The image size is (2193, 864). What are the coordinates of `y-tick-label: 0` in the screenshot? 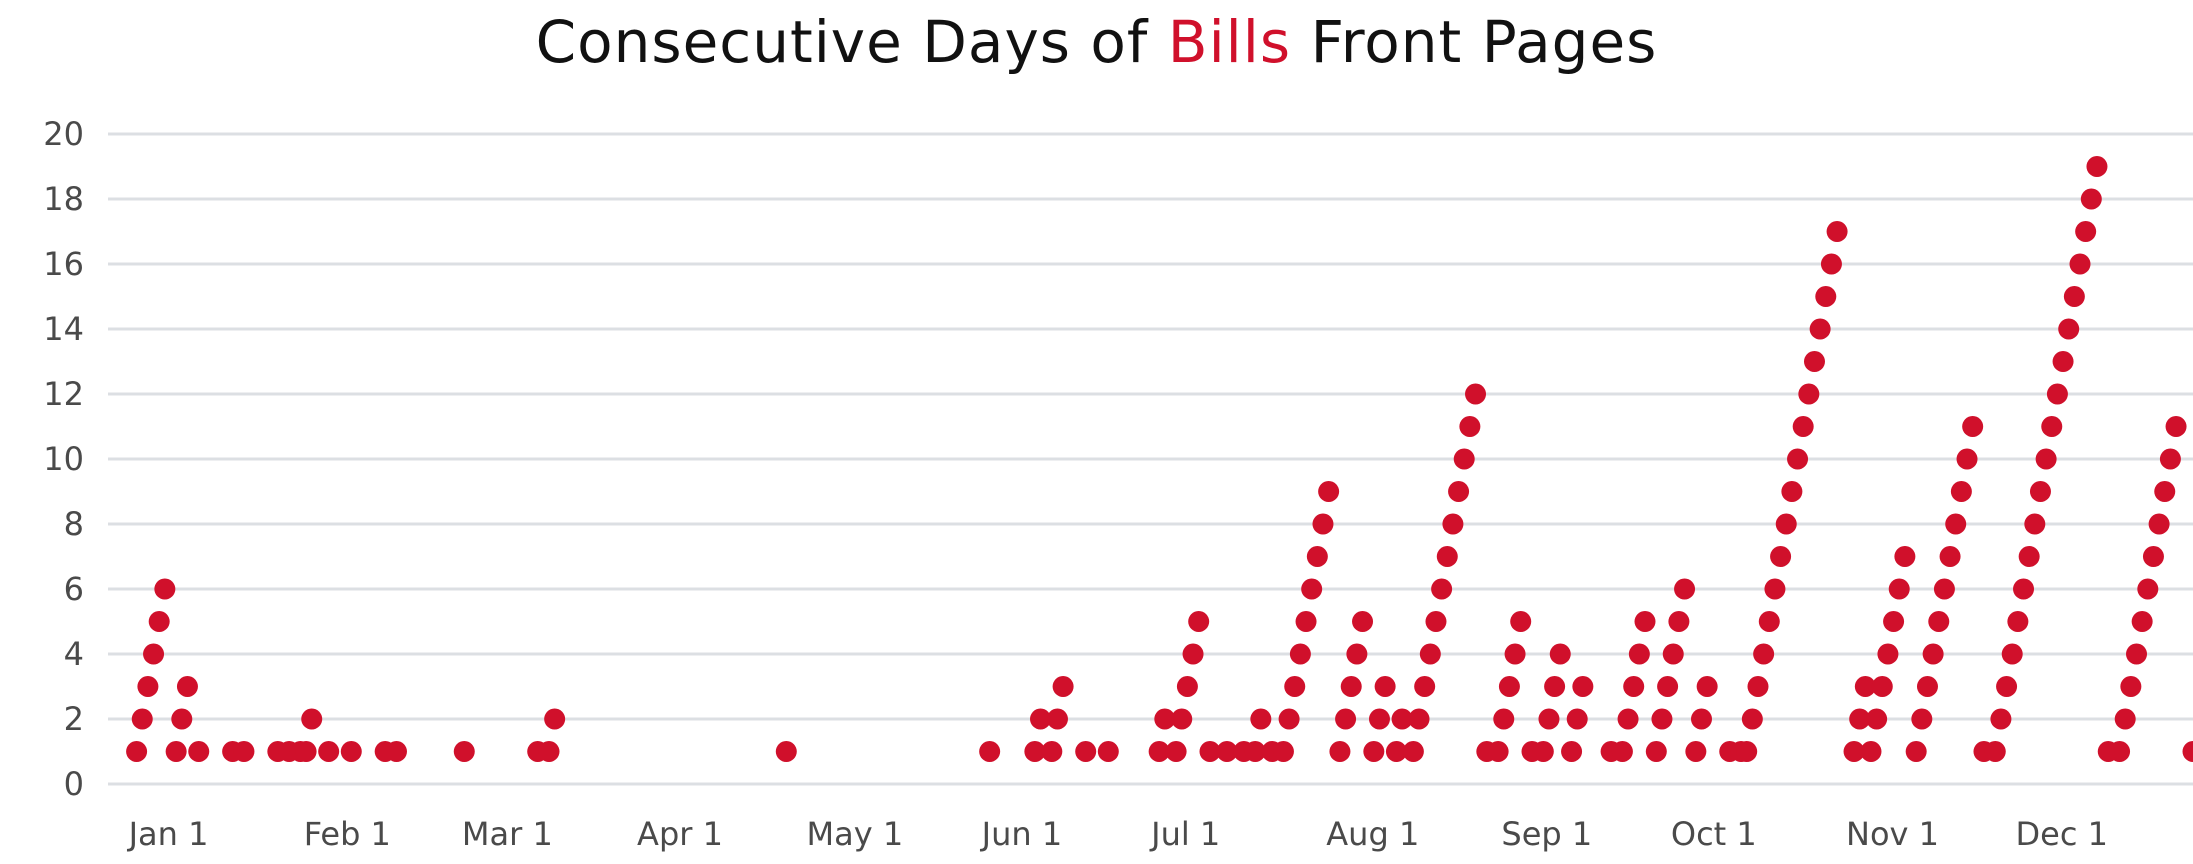 It's located at (74, 784).